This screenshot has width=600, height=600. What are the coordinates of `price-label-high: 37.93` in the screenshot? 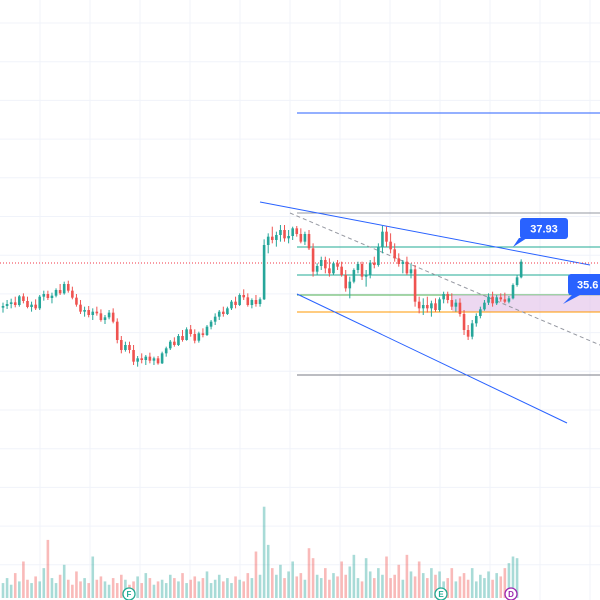 It's located at (540, 232).